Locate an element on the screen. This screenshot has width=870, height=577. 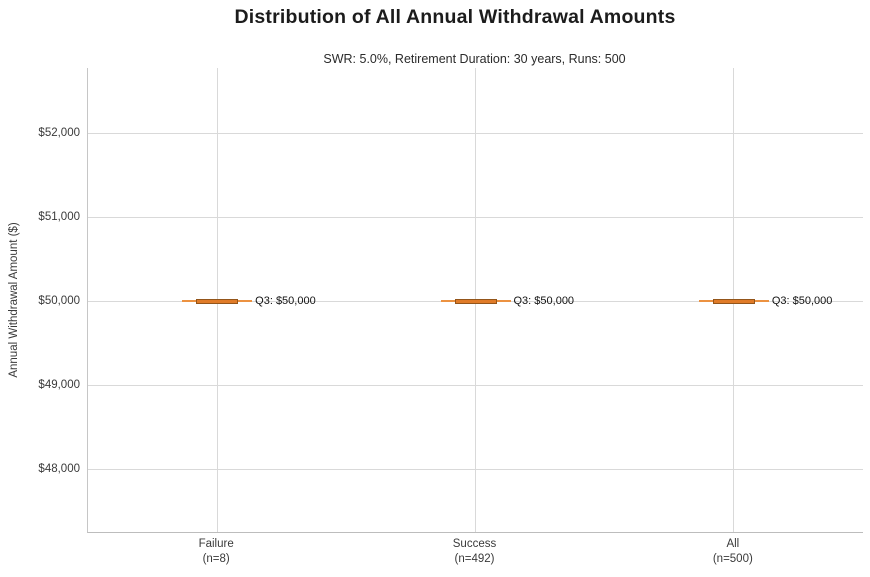
x-category-label: Failure (n=8) is located at coordinates (216, 552).